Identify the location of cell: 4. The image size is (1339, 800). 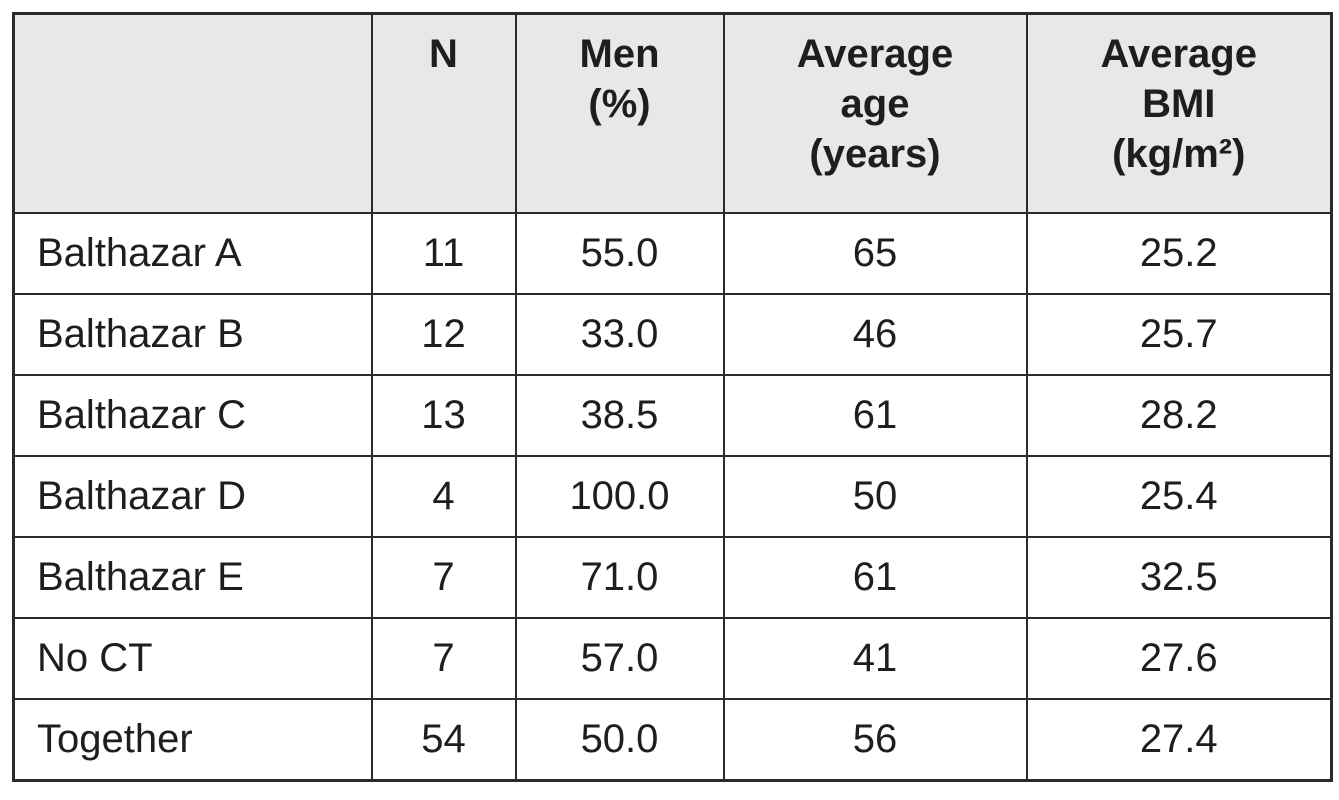
(443, 496).